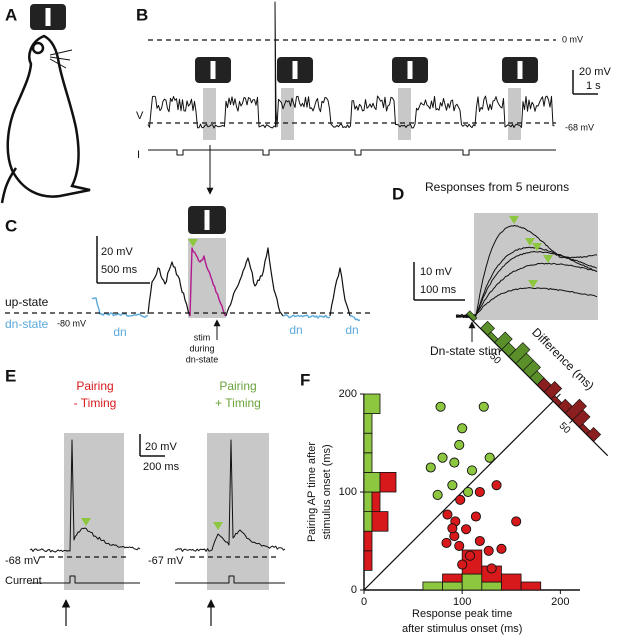 The width and height of the screenshot is (617, 643). What do you see at coordinates (11, 14) in the screenshot?
I see `panel-label: A` at bounding box center [11, 14].